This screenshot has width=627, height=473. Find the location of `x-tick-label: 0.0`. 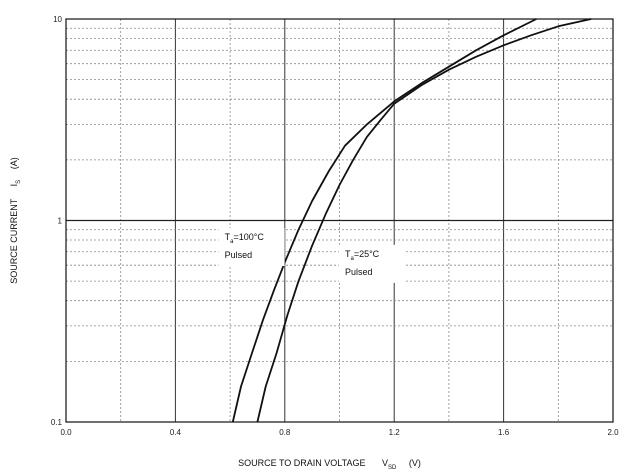

x-tick-label: 0.0 is located at coordinates (66, 432).